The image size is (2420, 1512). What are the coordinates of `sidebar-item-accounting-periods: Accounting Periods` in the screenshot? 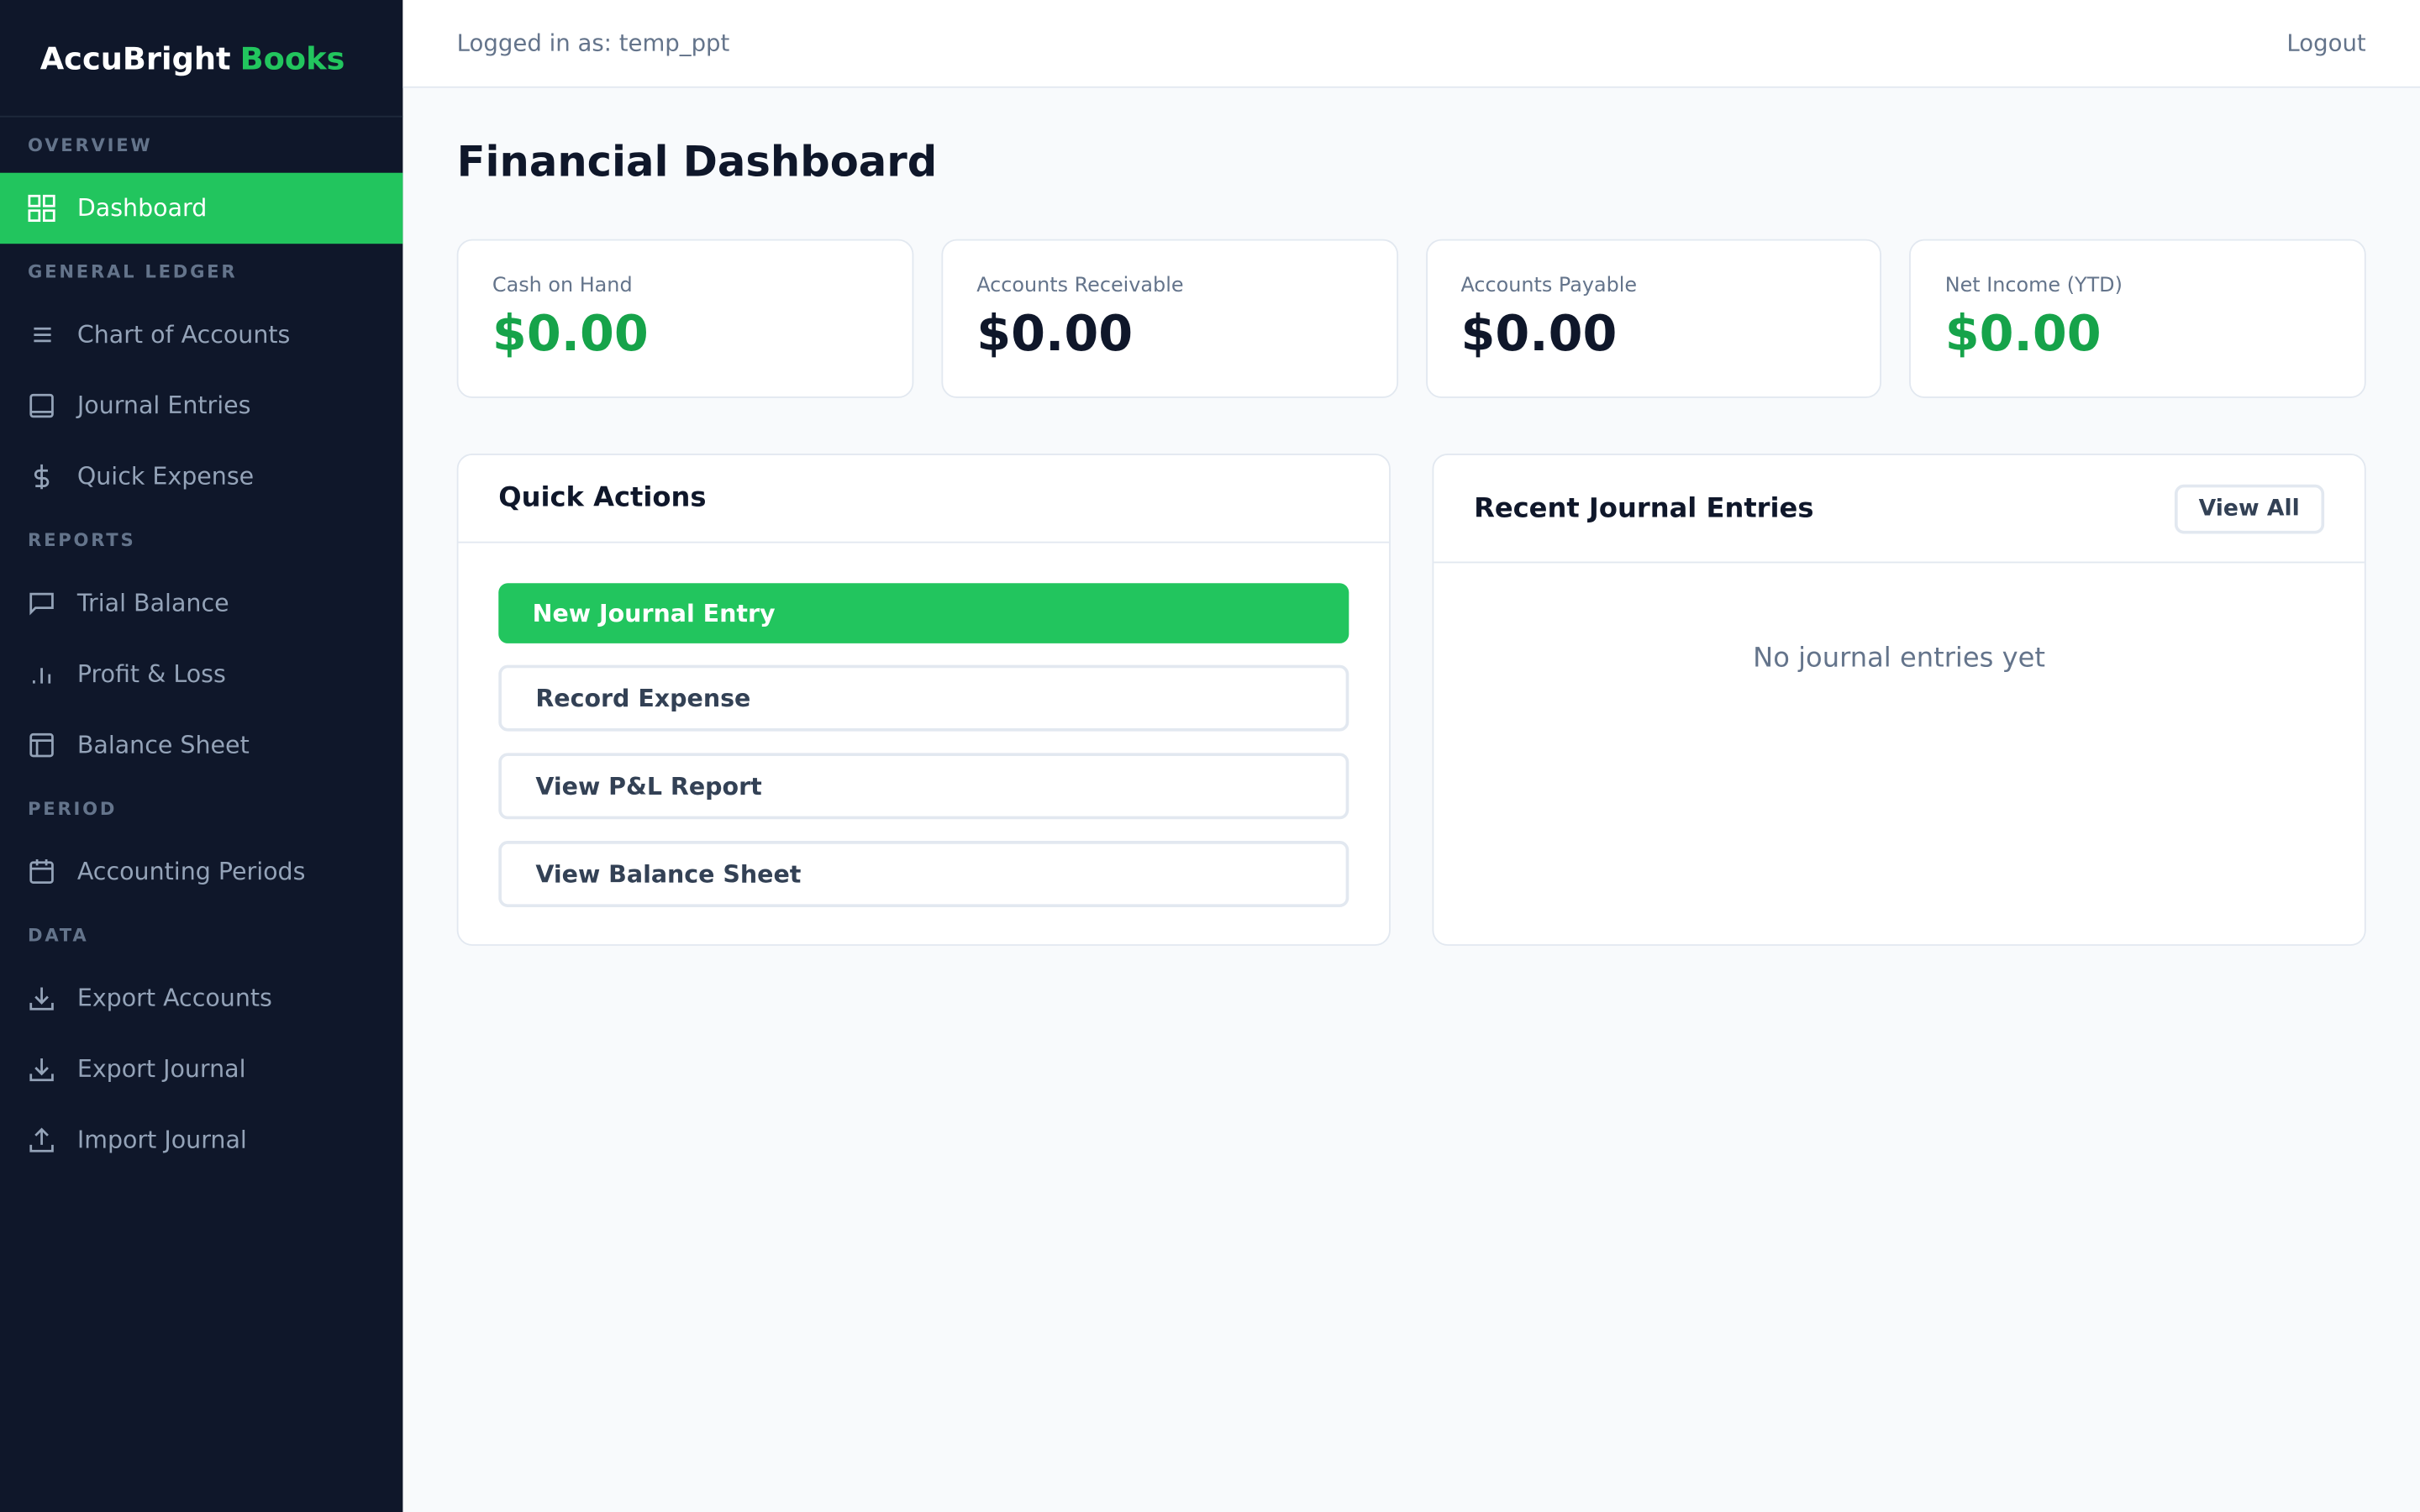 It's located at (201, 872).